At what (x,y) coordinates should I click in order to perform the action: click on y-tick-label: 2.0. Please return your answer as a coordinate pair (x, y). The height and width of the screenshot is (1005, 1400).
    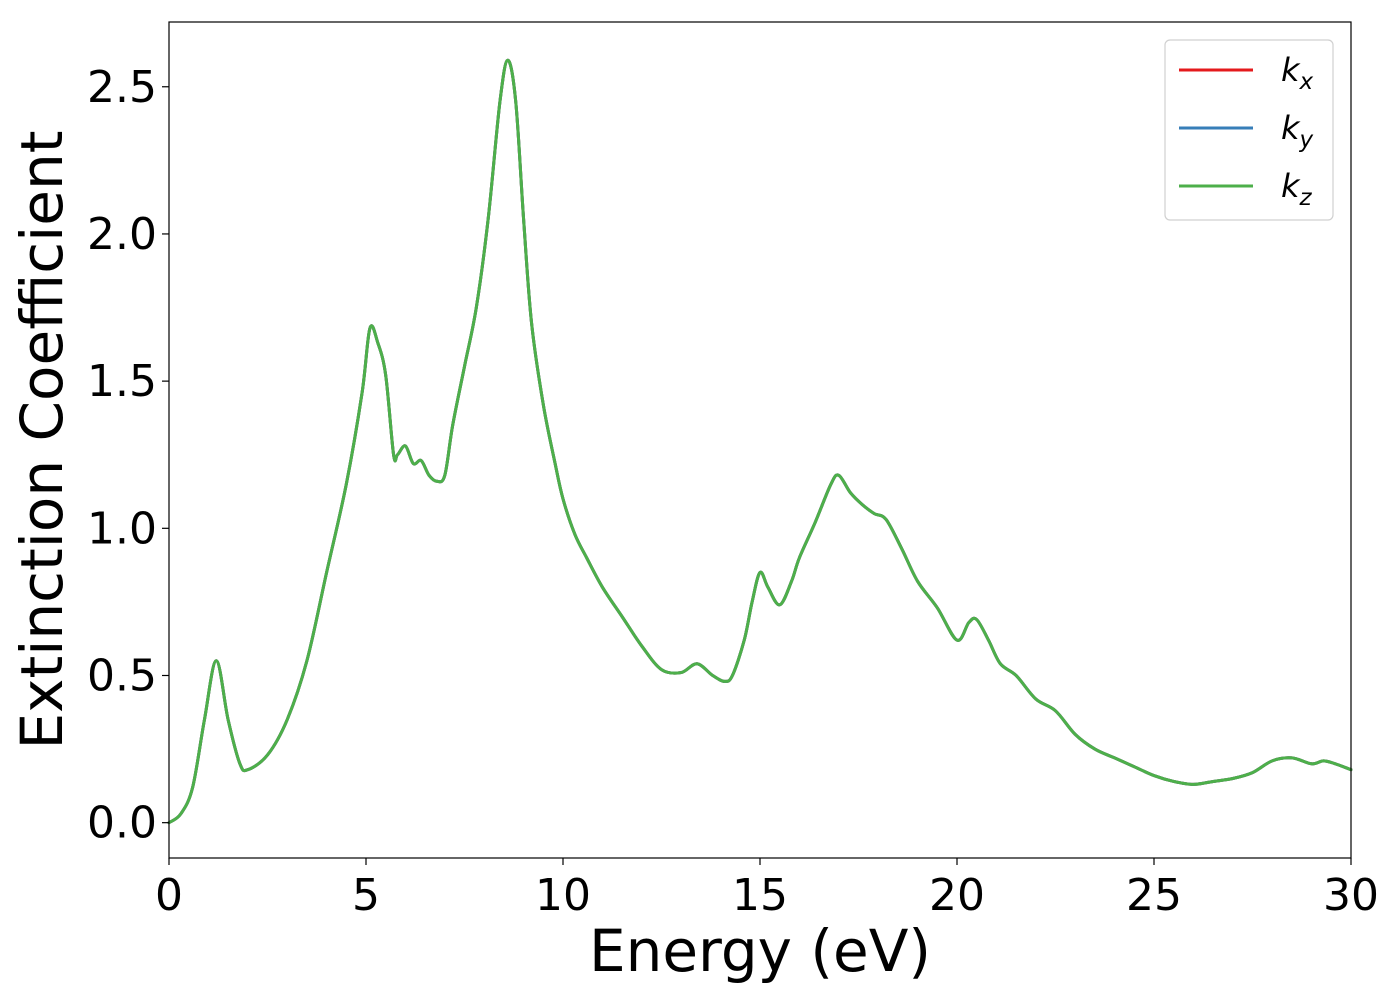
    Looking at the image, I should click on (122, 234).